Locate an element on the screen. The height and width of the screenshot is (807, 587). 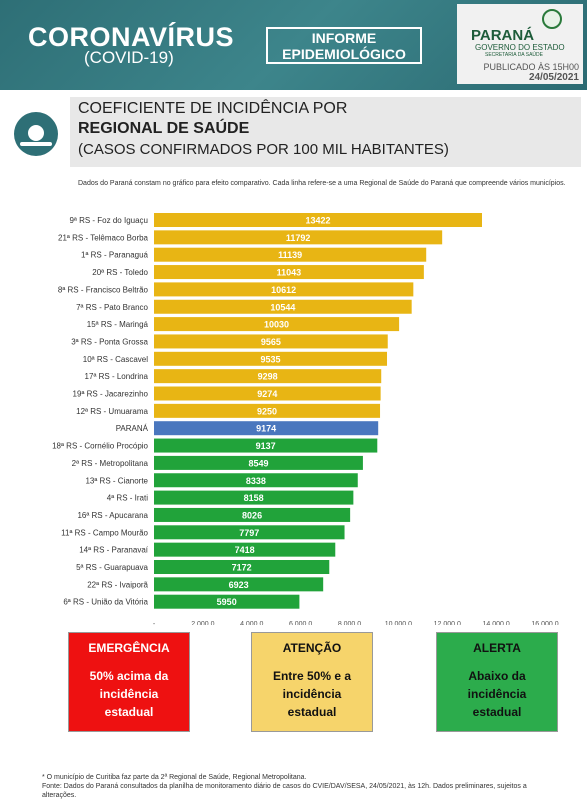
category-label: 13ª RS - Cianorte is located at coordinates (116, 480).